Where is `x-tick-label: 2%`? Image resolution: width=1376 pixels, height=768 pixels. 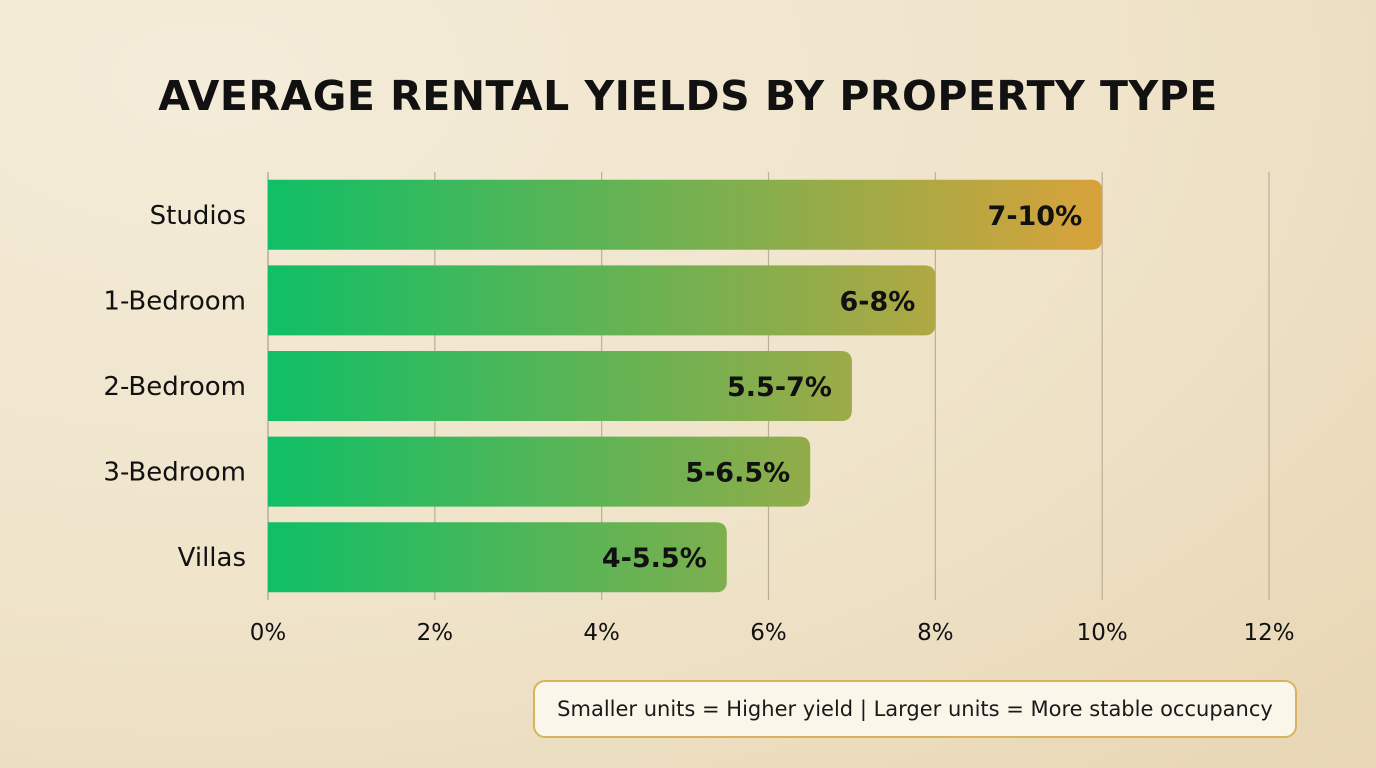
x-tick-label: 2% is located at coordinates (435, 633).